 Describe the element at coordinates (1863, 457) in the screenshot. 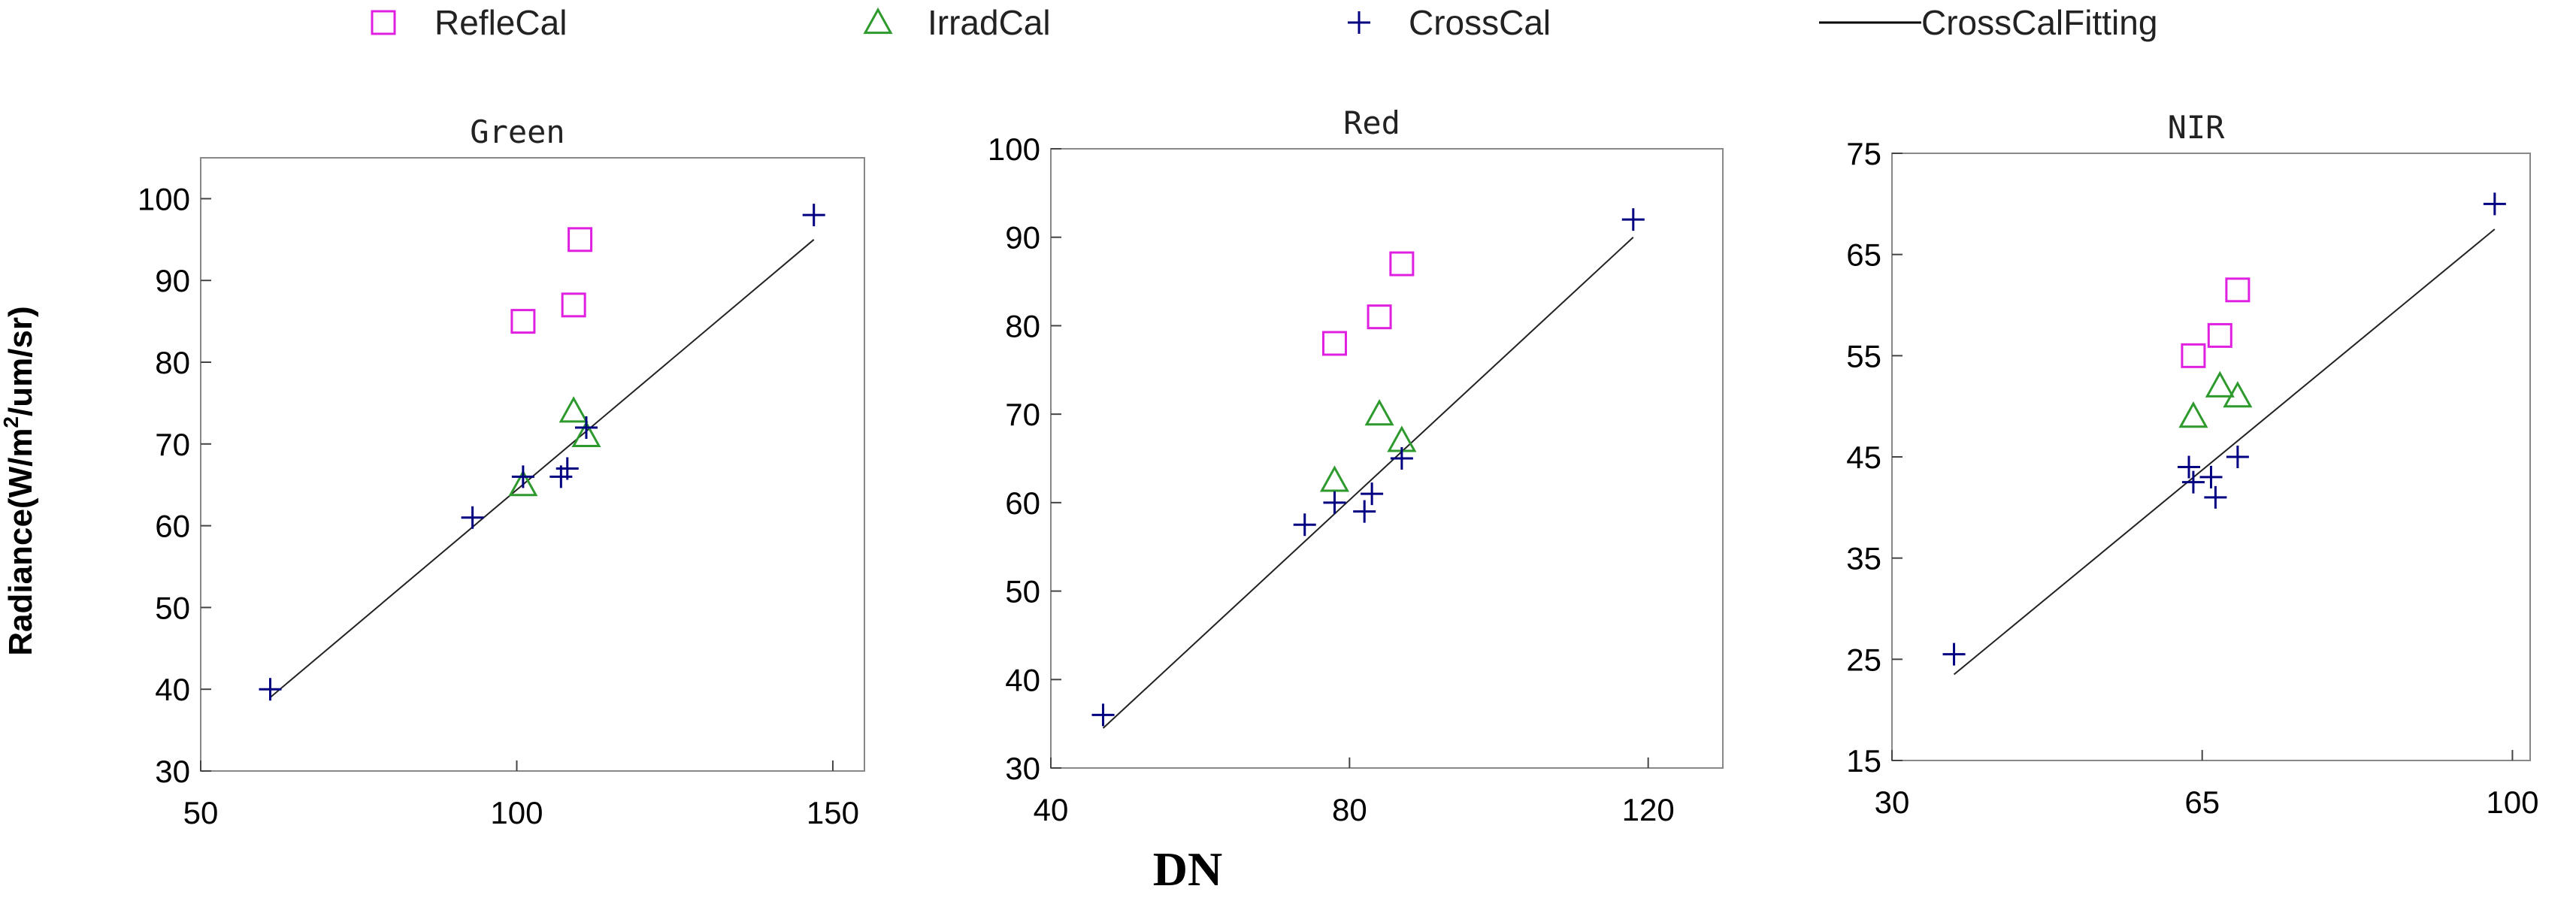

I see `y-tick-label: 45` at that location.